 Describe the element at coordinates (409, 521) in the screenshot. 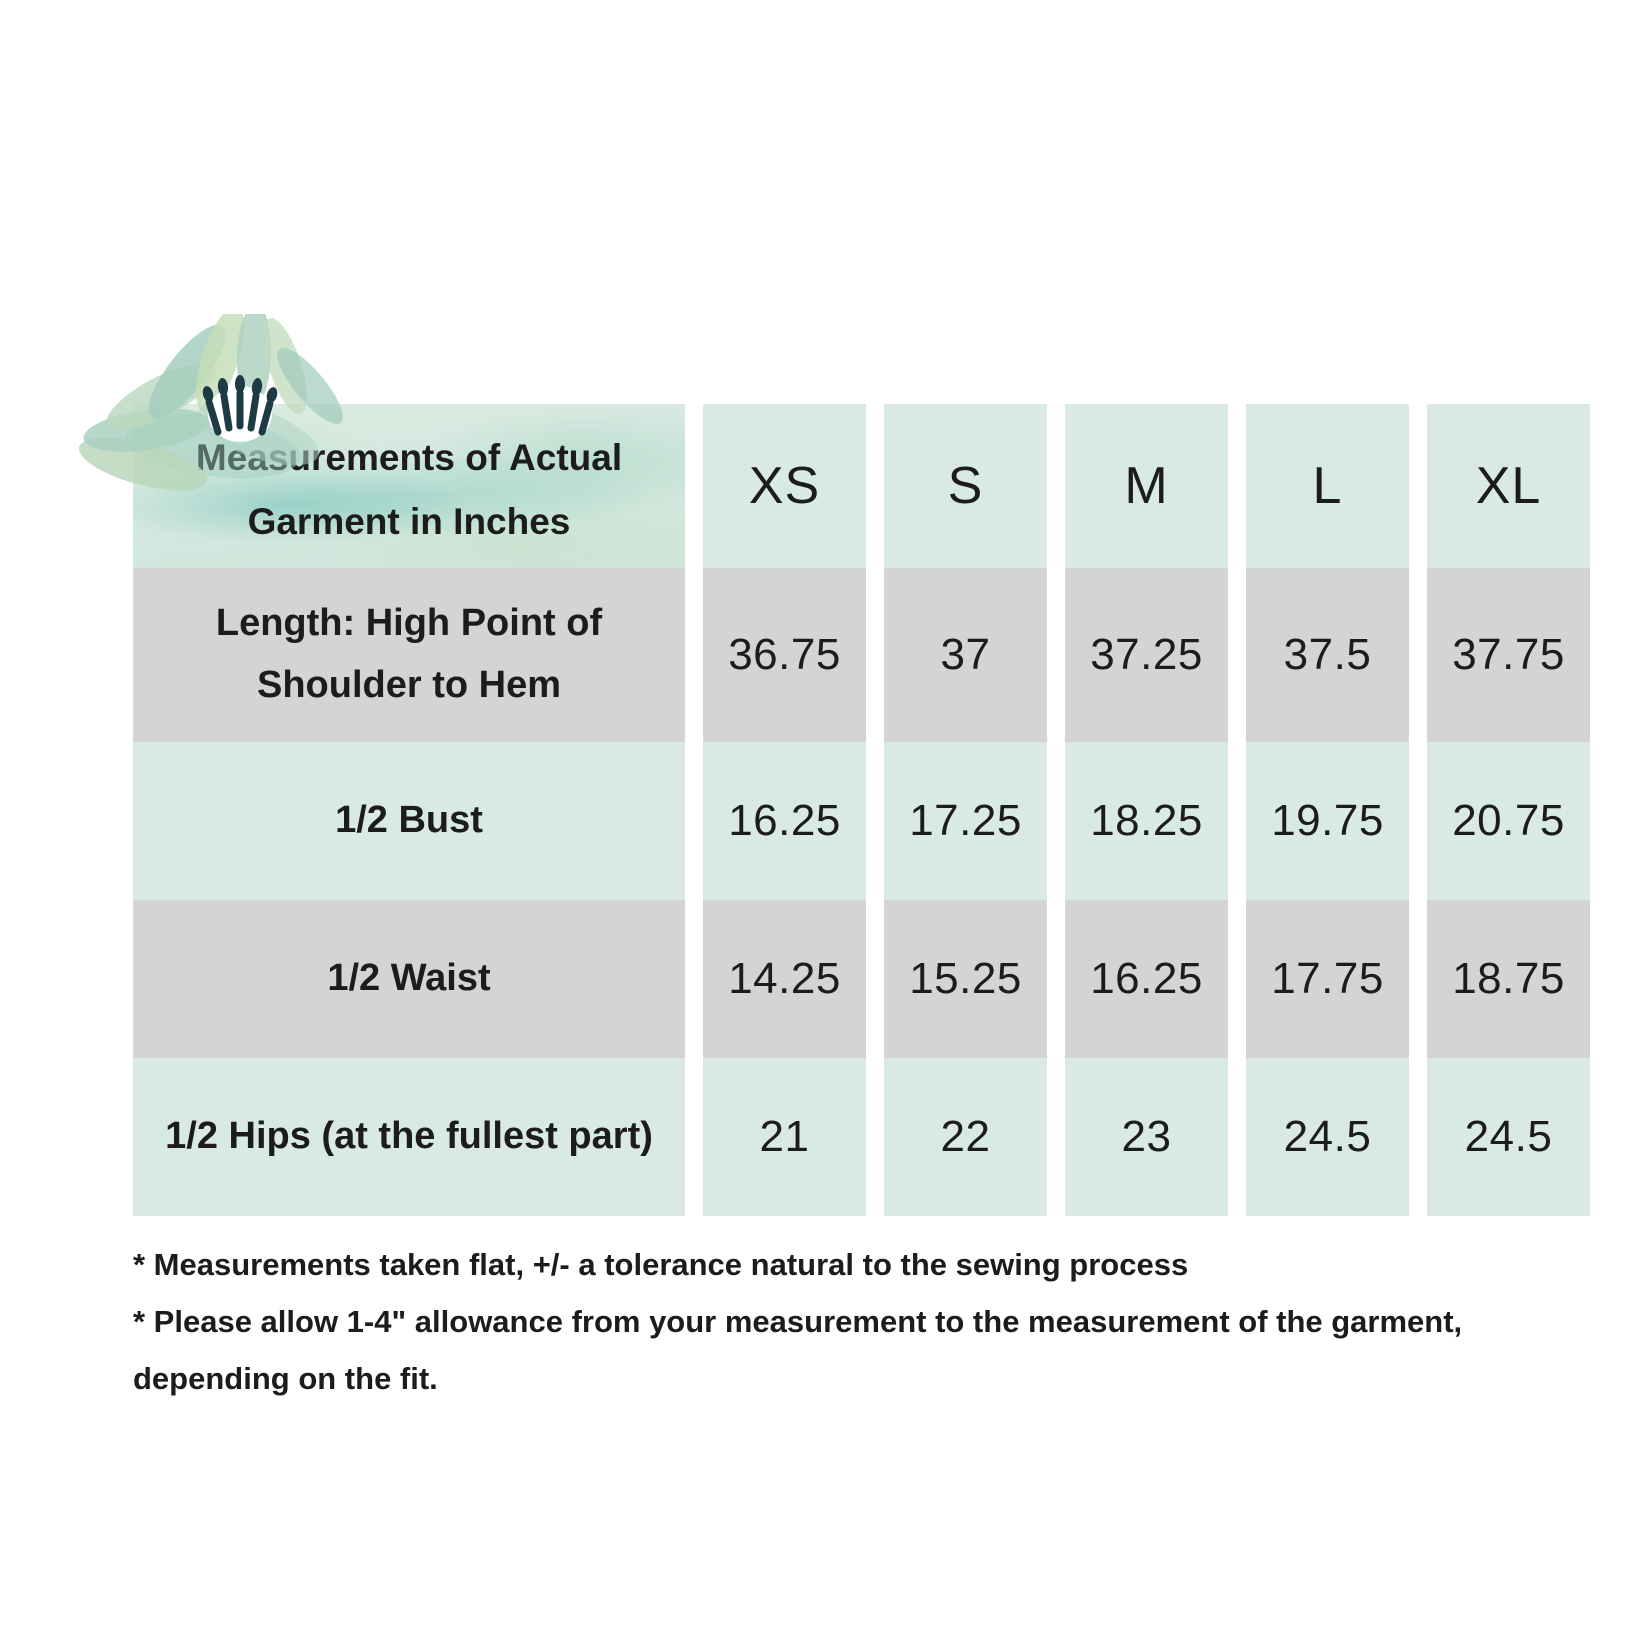

I see `table-title-line2: Garment in Inches` at that location.